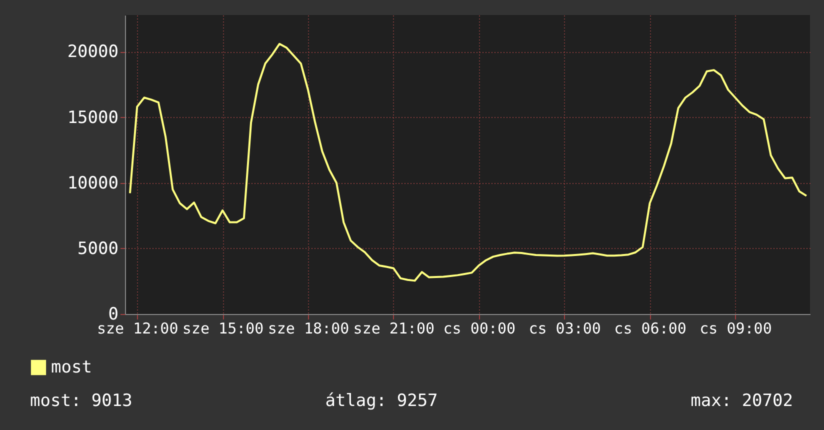 Image resolution: width=824 pixels, height=430 pixels. What do you see at coordinates (650, 329) in the screenshot?
I see `x-tick-label: cs 06:00` at bounding box center [650, 329].